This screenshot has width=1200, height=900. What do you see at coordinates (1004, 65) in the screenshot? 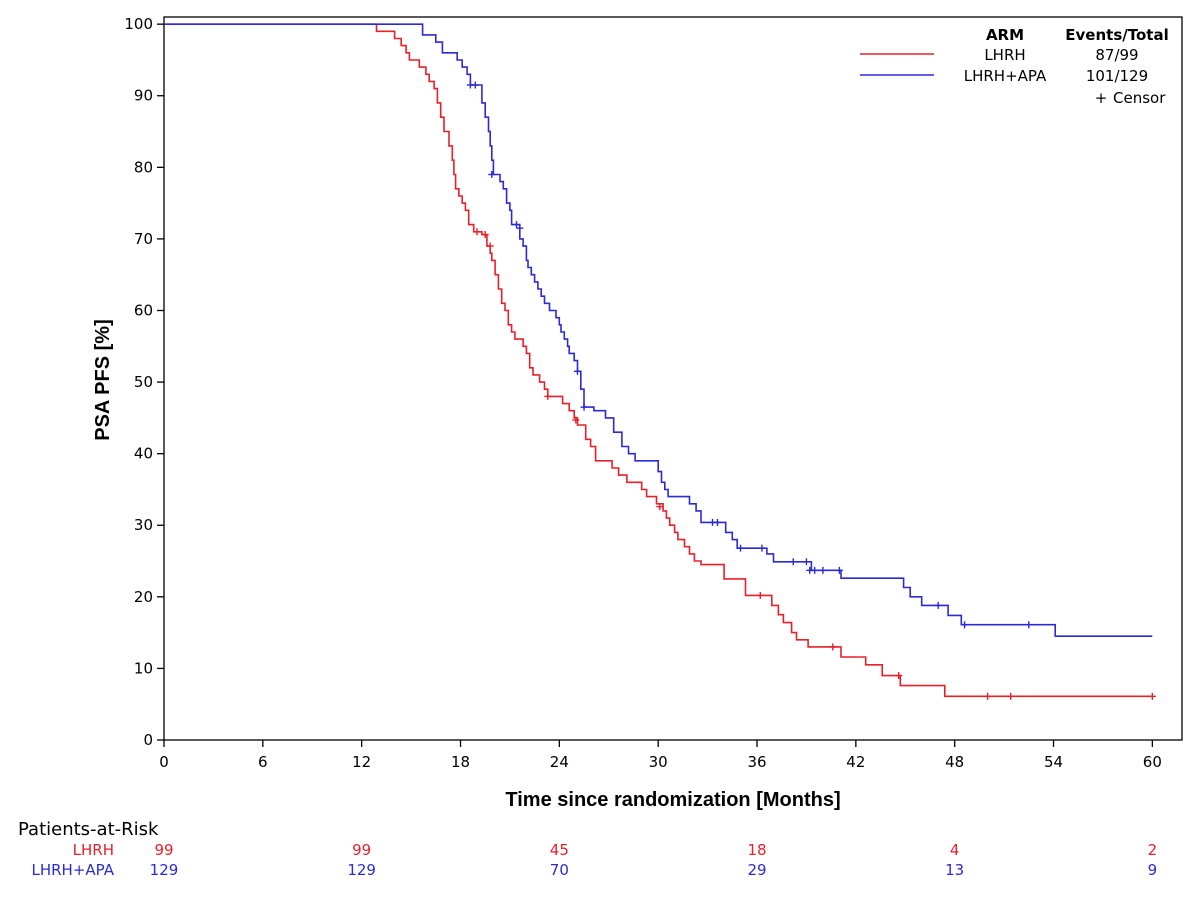
I see `legend-items: LHRH 87/99 LHRH+APA 101/129` at bounding box center [1004, 65].